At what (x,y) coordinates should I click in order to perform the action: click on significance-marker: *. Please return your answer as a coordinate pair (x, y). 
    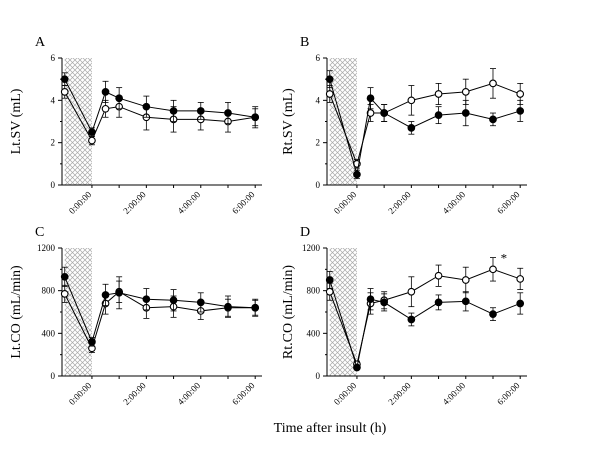
    Looking at the image, I should click on (504, 258).